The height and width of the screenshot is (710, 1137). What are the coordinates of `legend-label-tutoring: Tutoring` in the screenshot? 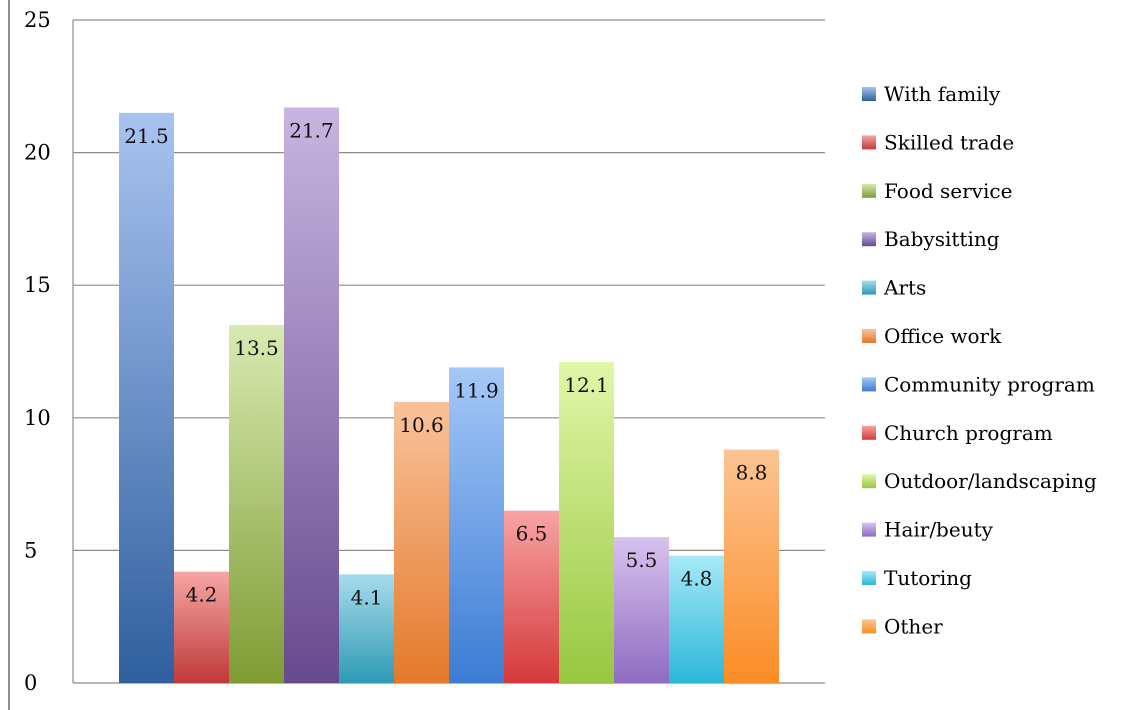 It's located at (928, 578).